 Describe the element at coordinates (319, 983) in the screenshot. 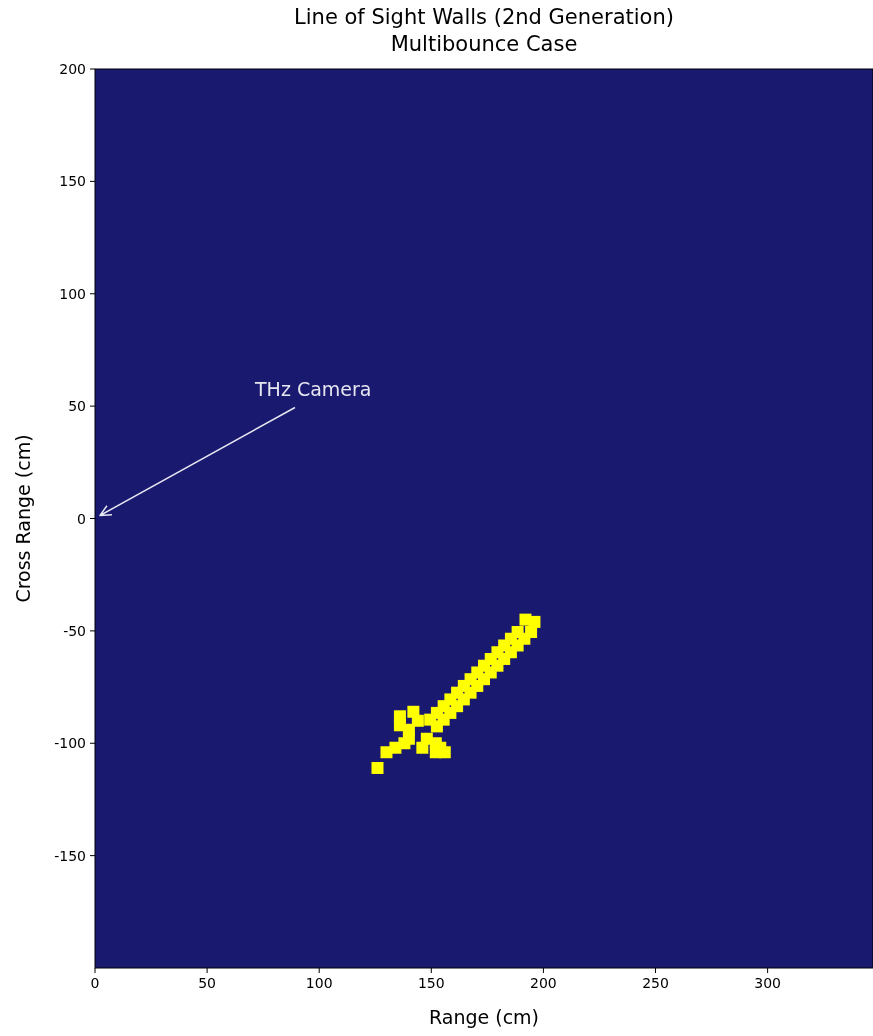

I see `x-tick-label: 100` at that location.